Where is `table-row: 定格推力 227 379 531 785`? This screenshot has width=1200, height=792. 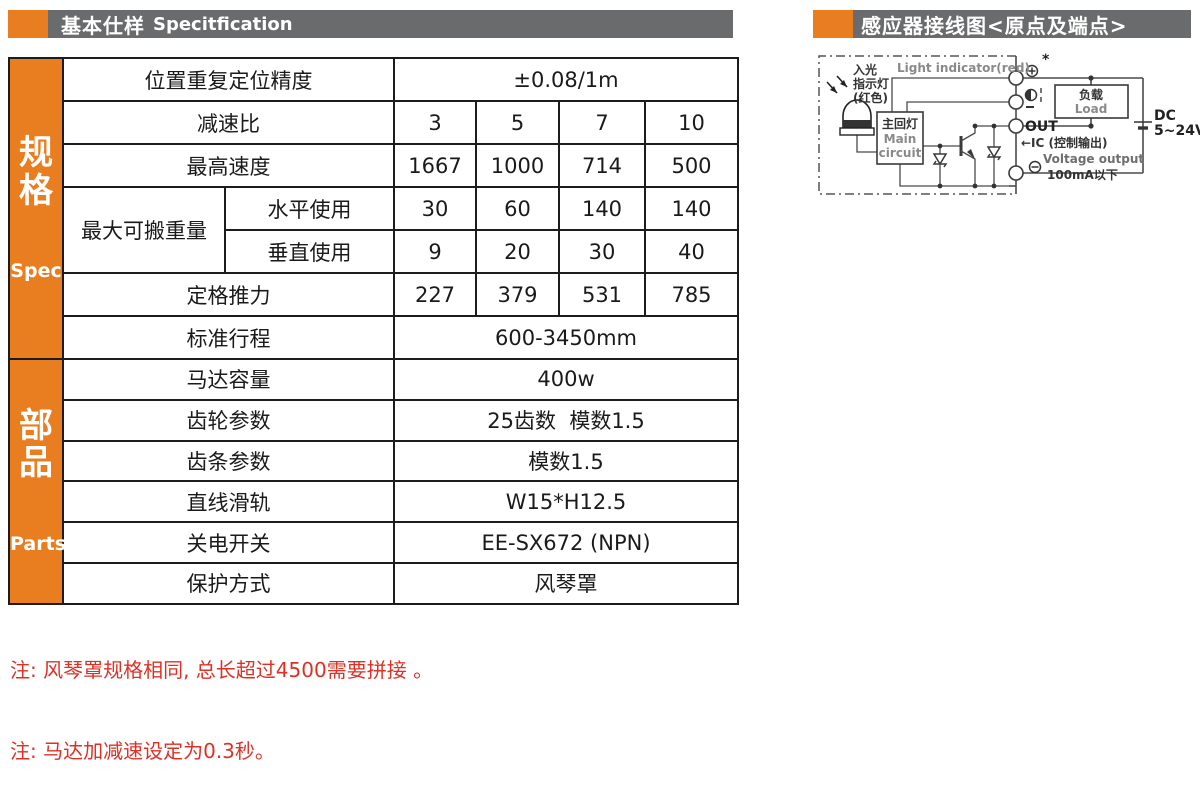
table-row: 定格推力 227 379 531 785 is located at coordinates (374, 294).